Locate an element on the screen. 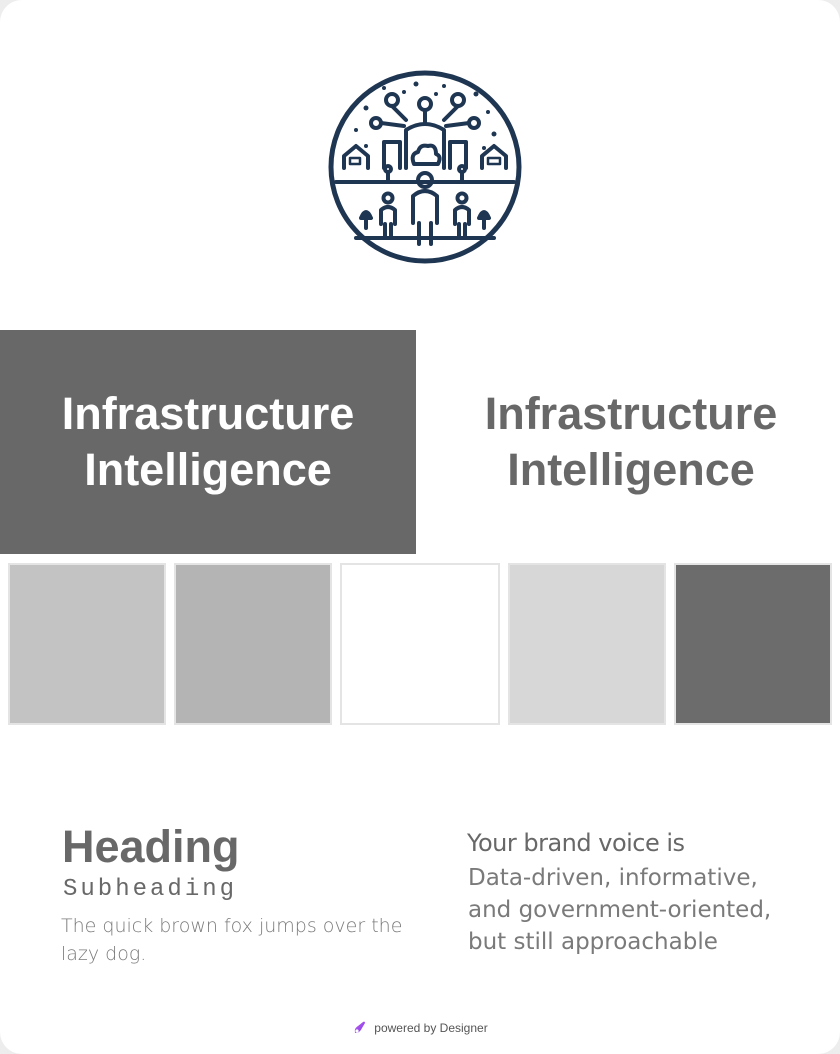 This screenshot has width=840, height=1054. designer-logo-icon is located at coordinates (360, 1027).